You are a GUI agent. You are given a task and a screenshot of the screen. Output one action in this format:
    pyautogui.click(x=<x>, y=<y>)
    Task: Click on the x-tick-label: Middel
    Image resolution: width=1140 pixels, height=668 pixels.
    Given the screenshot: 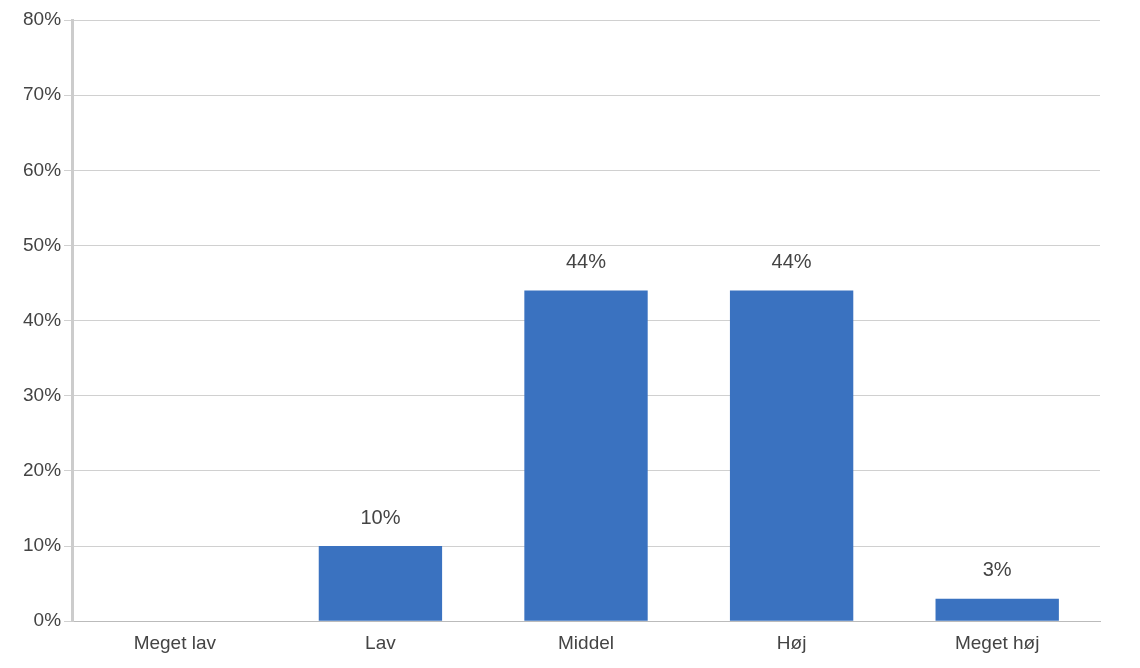 What is the action you would take?
    pyautogui.click(x=586, y=642)
    